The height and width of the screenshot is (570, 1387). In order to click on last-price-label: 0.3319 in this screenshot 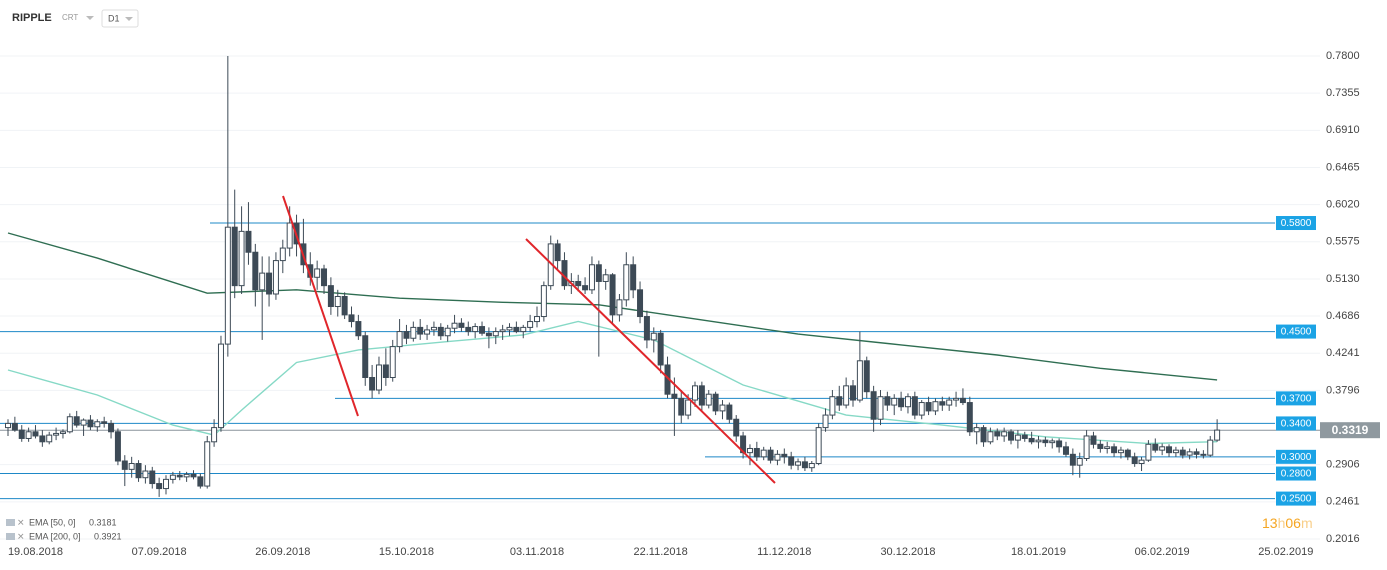, I will do `click(1350, 430)`.